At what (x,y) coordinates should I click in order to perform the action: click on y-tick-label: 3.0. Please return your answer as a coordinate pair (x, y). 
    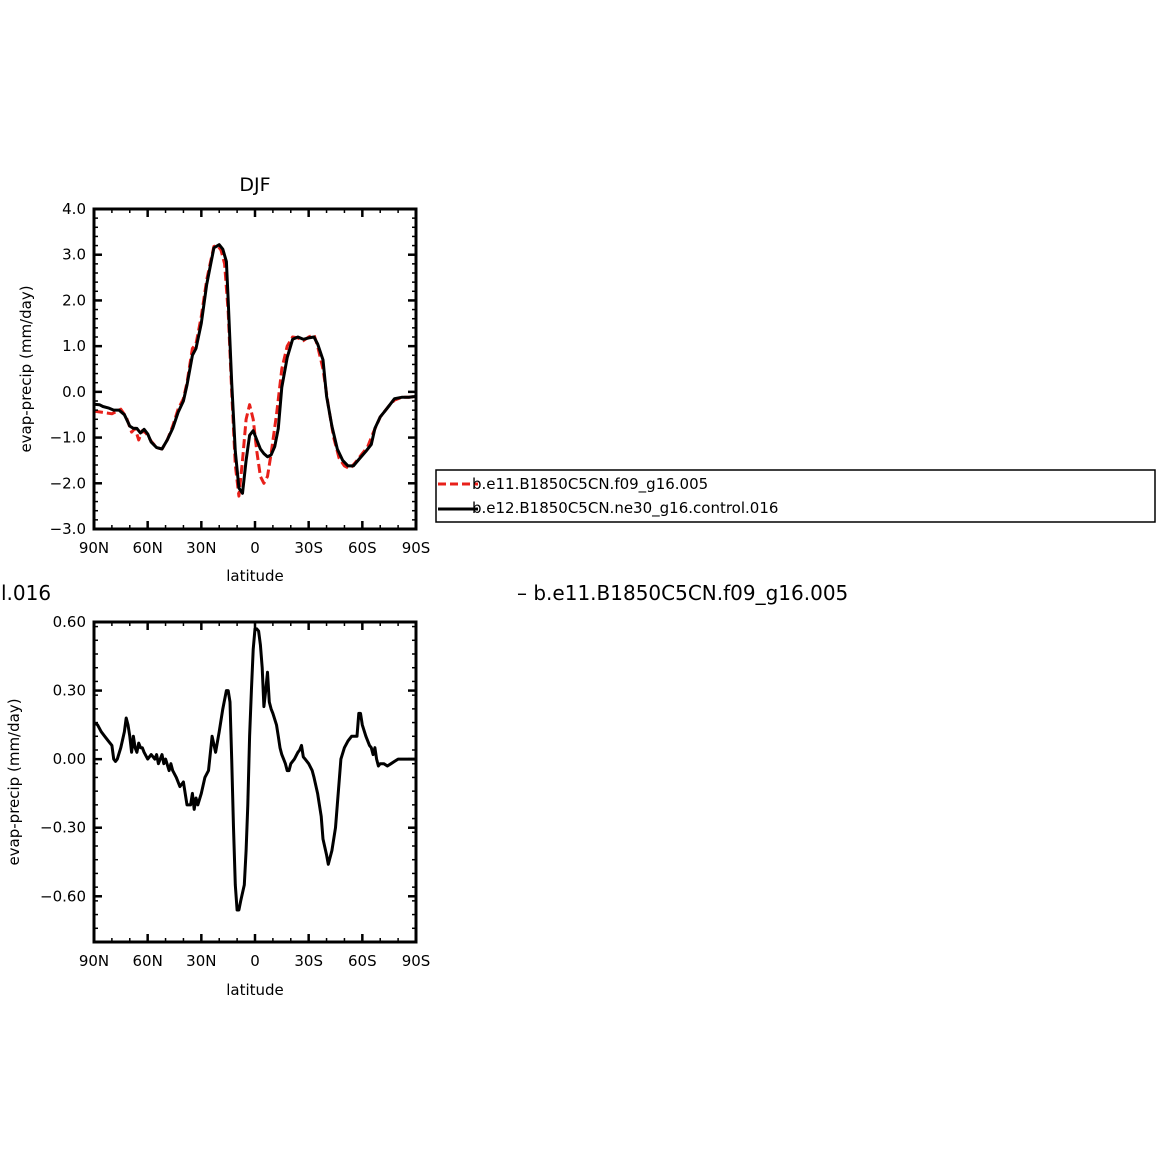
    Looking at the image, I should click on (74, 255).